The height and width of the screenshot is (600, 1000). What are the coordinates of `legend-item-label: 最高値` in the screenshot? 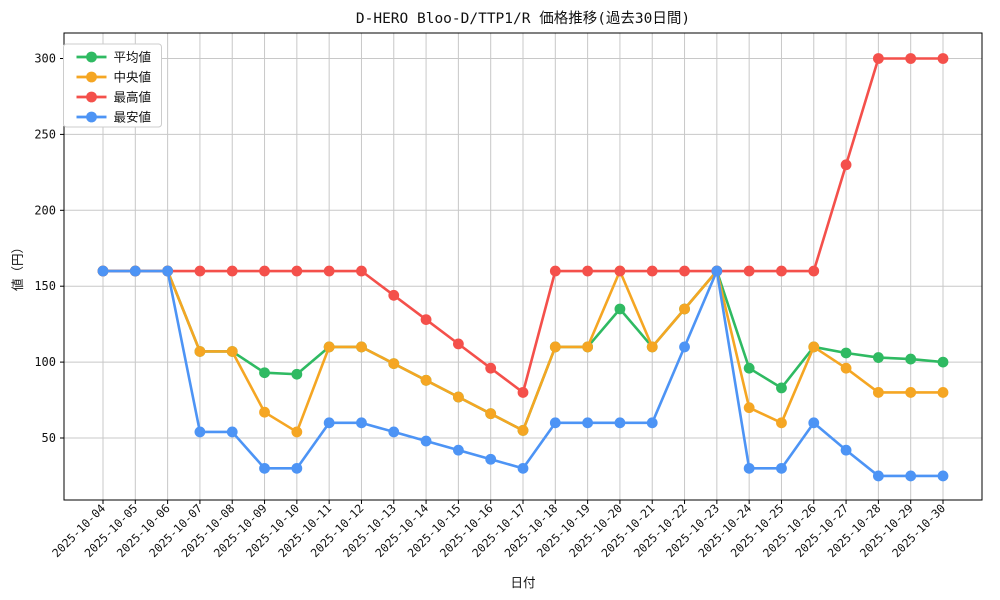 It's located at (133, 97).